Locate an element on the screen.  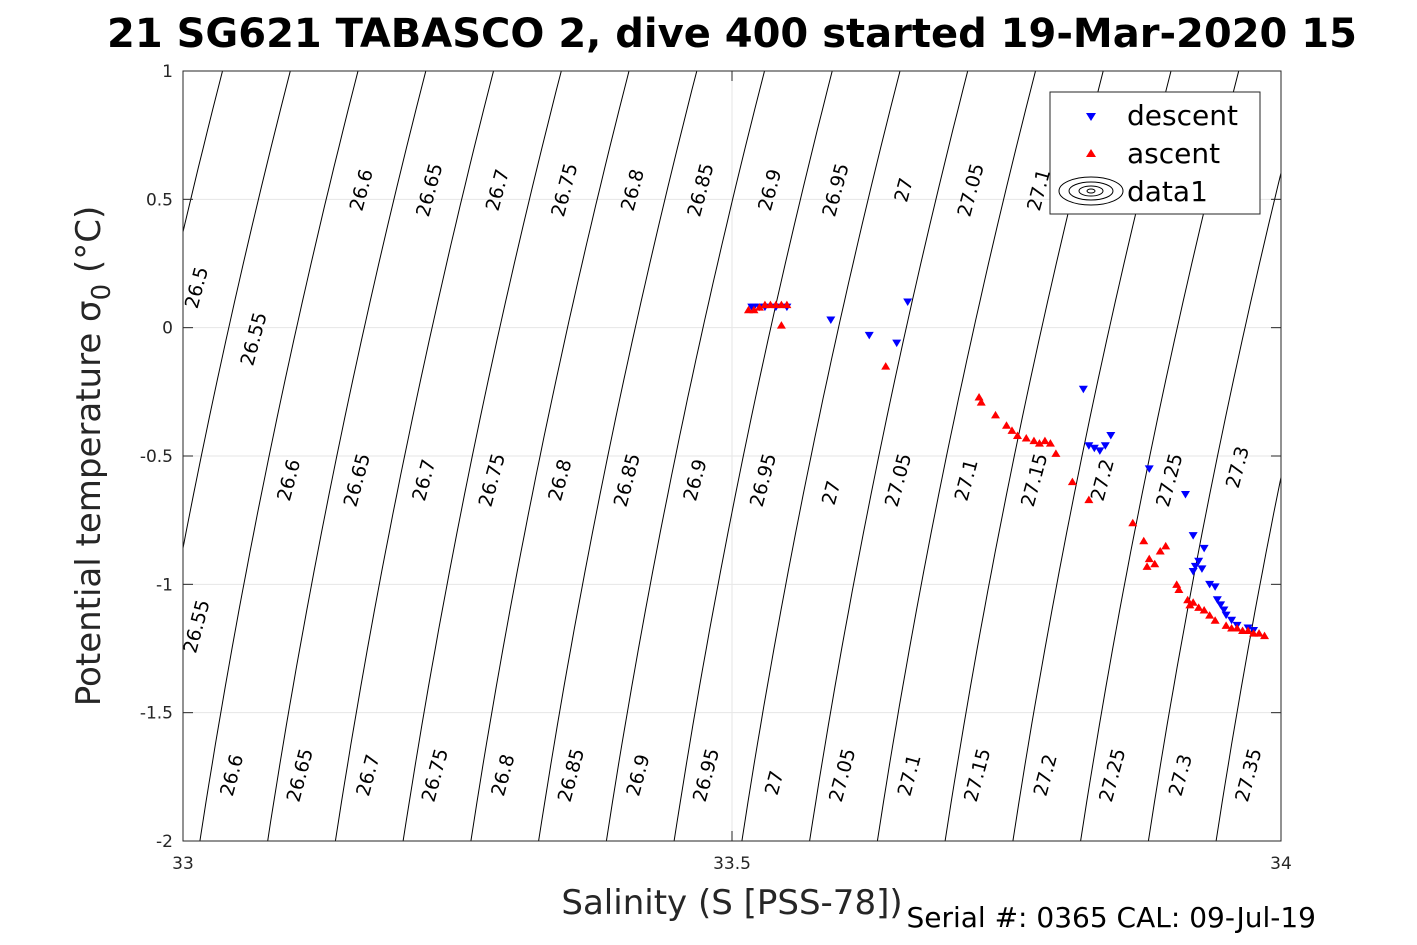
legend-ascent-marker is located at coordinates (1091, 153).